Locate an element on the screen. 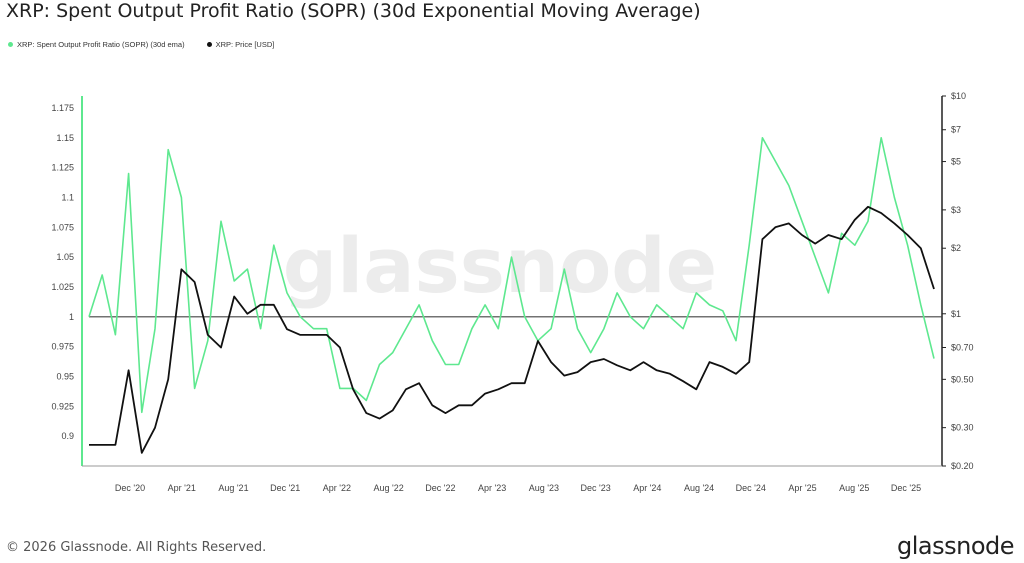 Image resolution: width=1024 pixels, height=563 pixels. brand-logo-text: glassnode is located at coordinates (955, 546).